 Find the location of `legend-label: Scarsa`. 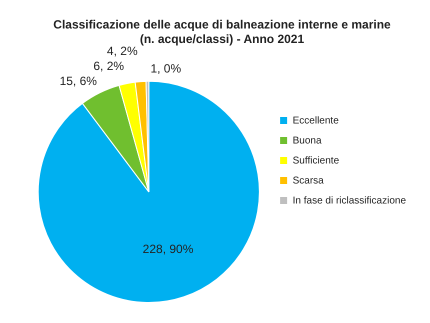

legend-label: Scarsa is located at coordinates (308, 180).